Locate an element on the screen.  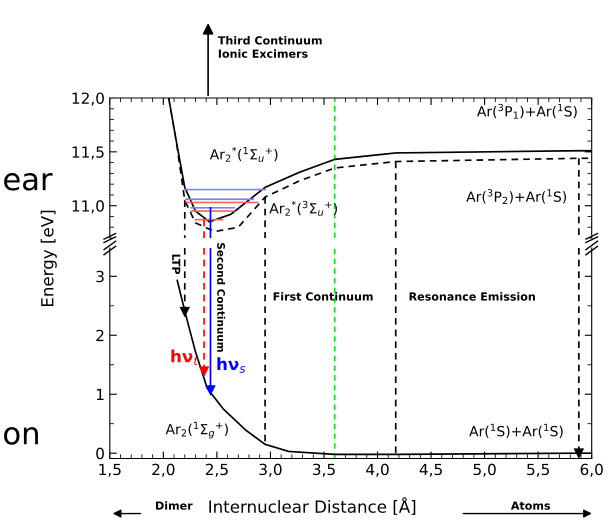
annotation: Ar($^{3}$P$_{2}$)+Ar($^{1}$S) is located at coordinates (516, 196).